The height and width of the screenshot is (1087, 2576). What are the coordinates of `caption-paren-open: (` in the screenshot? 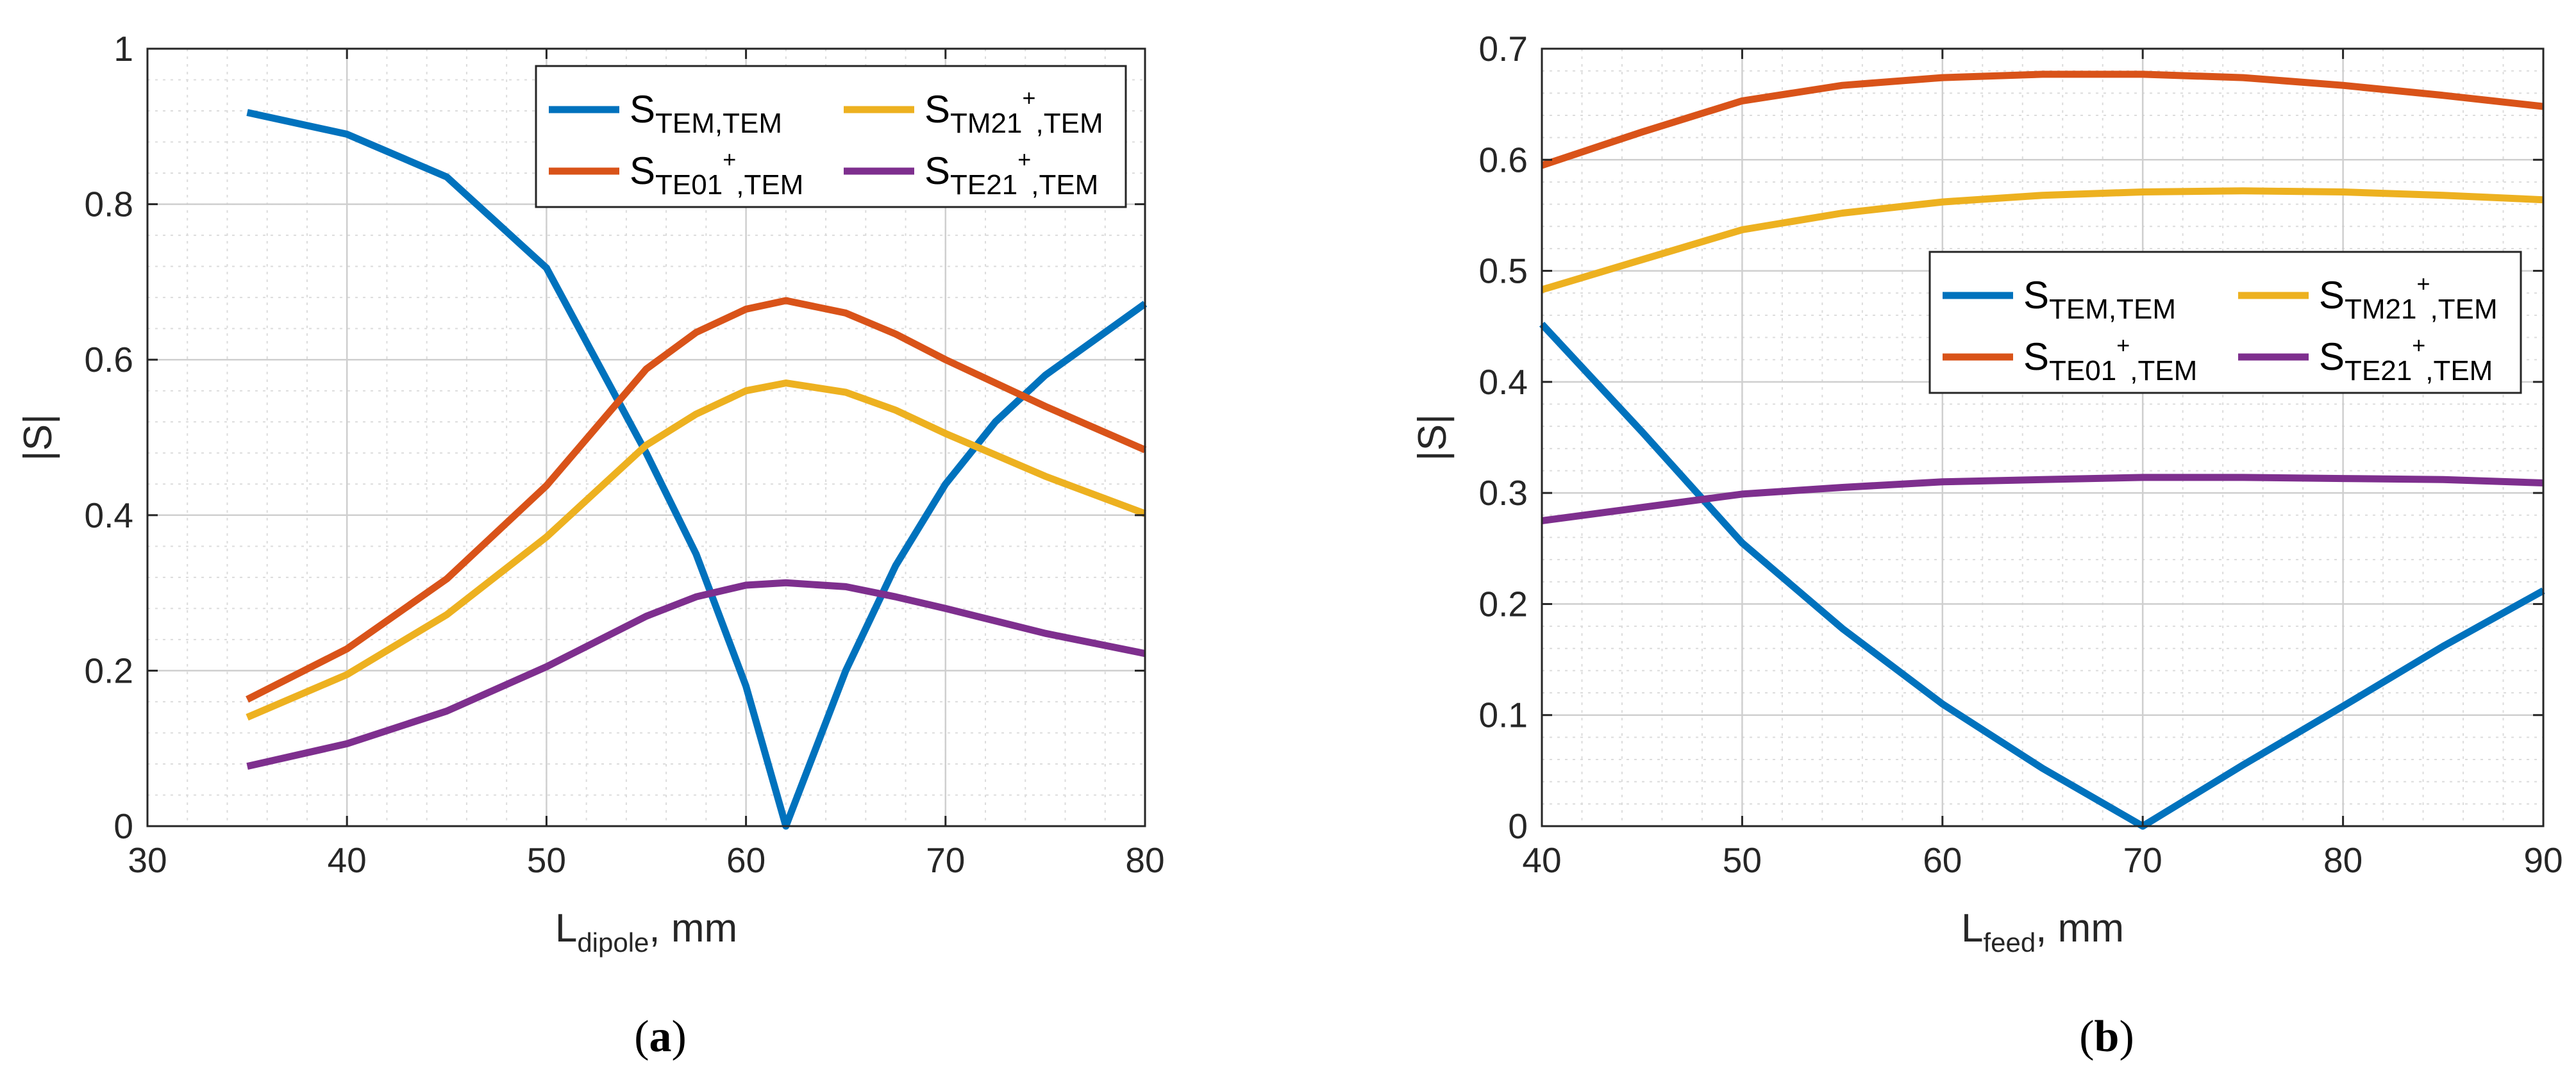 It's located at (2086, 1036).